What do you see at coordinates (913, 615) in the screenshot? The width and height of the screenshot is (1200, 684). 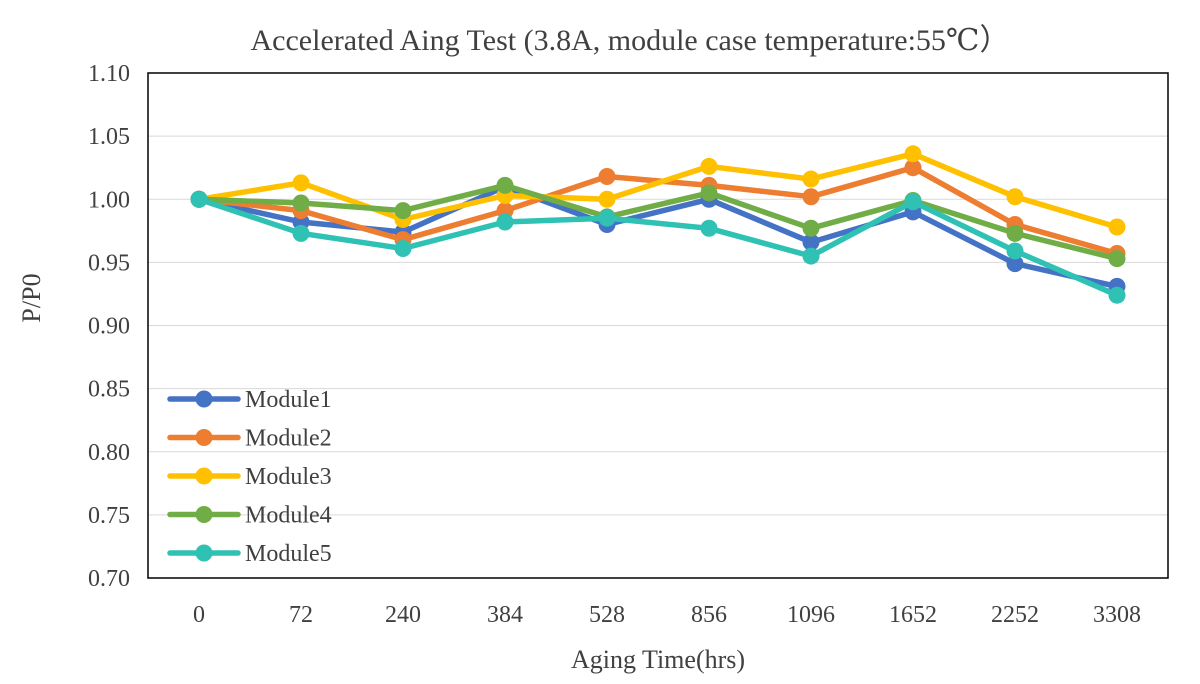 I see `x-tick-label: 1652` at bounding box center [913, 615].